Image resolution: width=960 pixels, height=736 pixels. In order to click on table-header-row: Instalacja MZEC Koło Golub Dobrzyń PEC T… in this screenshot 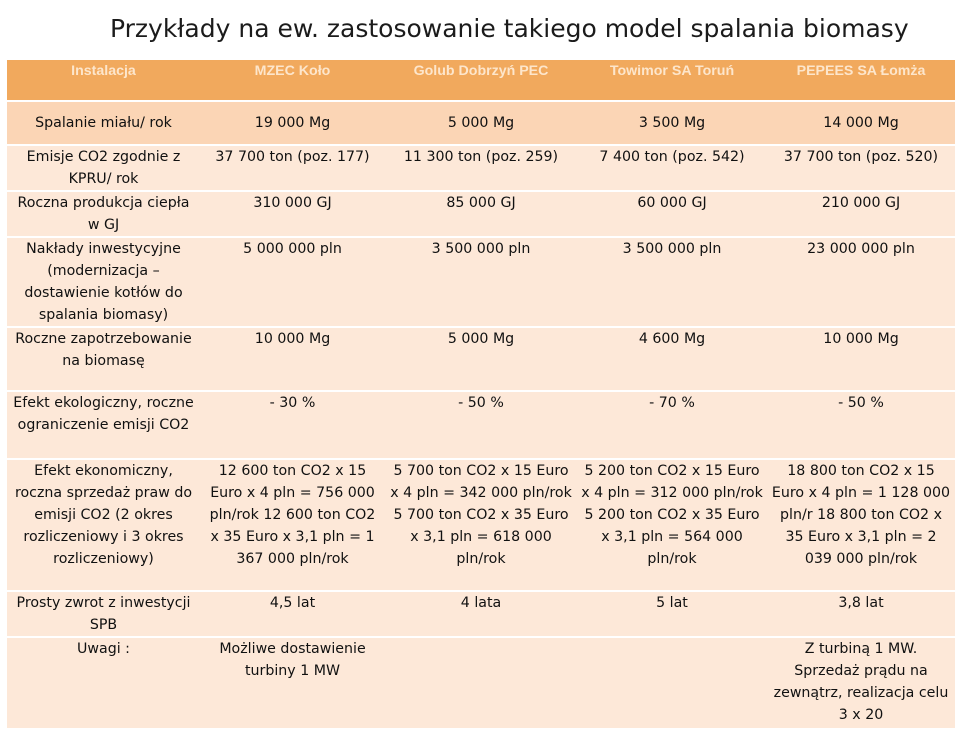, I will do `click(481, 81)`.